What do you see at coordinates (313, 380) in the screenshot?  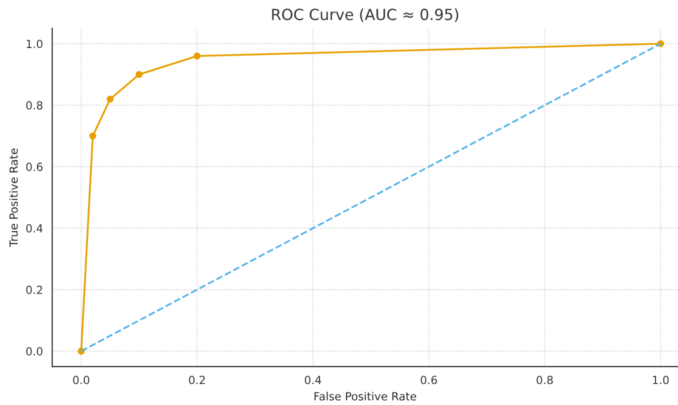 I see `x-tick-label: 0.4` at bounding box center [313, 380].